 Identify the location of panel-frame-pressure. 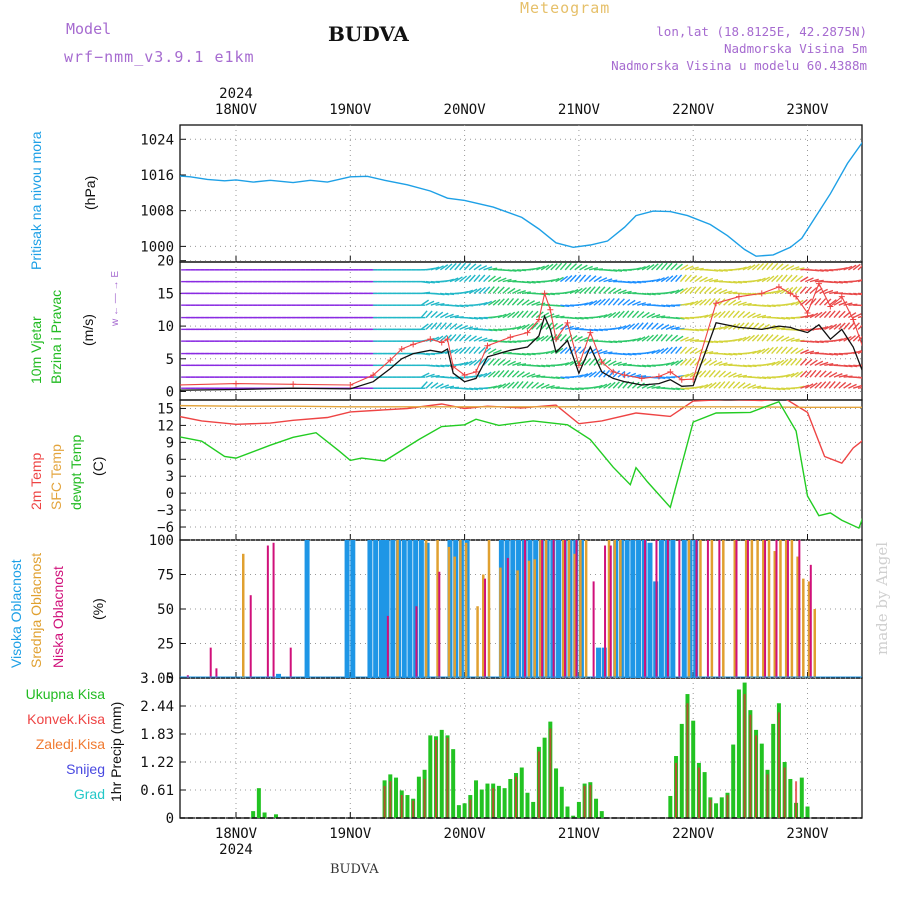
(521, 193).